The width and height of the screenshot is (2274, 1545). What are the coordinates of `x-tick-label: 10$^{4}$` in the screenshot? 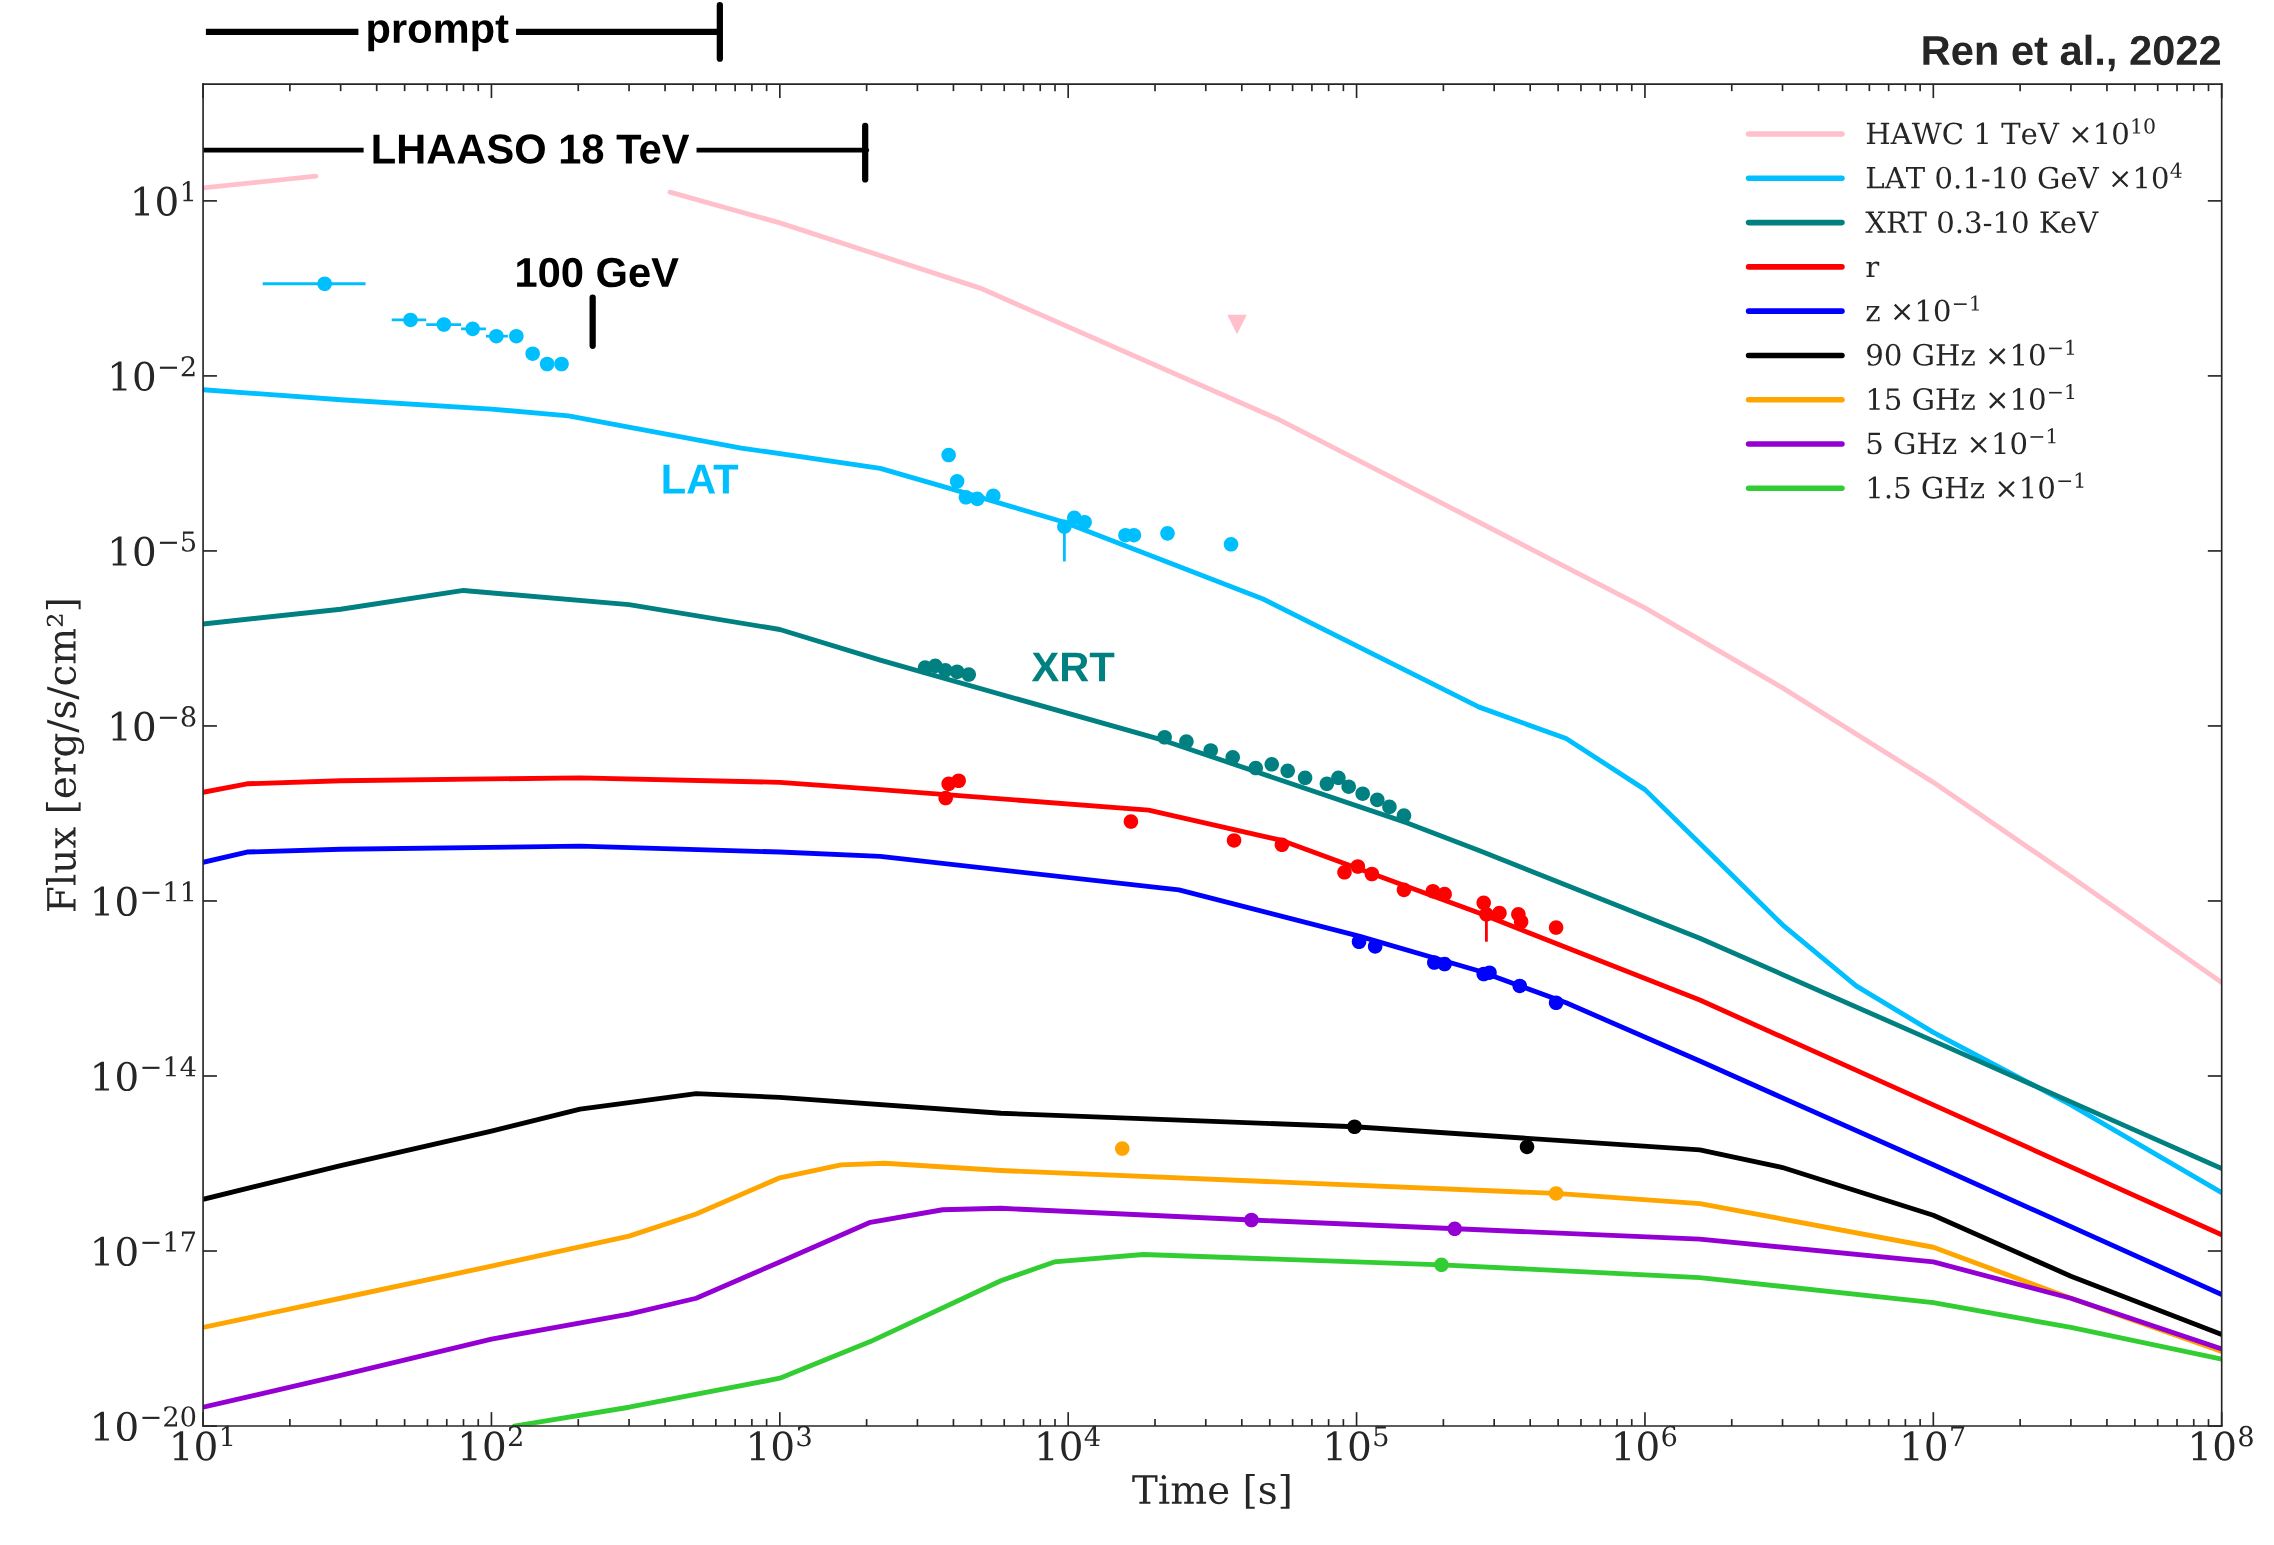 It's located at (1069, 1443).